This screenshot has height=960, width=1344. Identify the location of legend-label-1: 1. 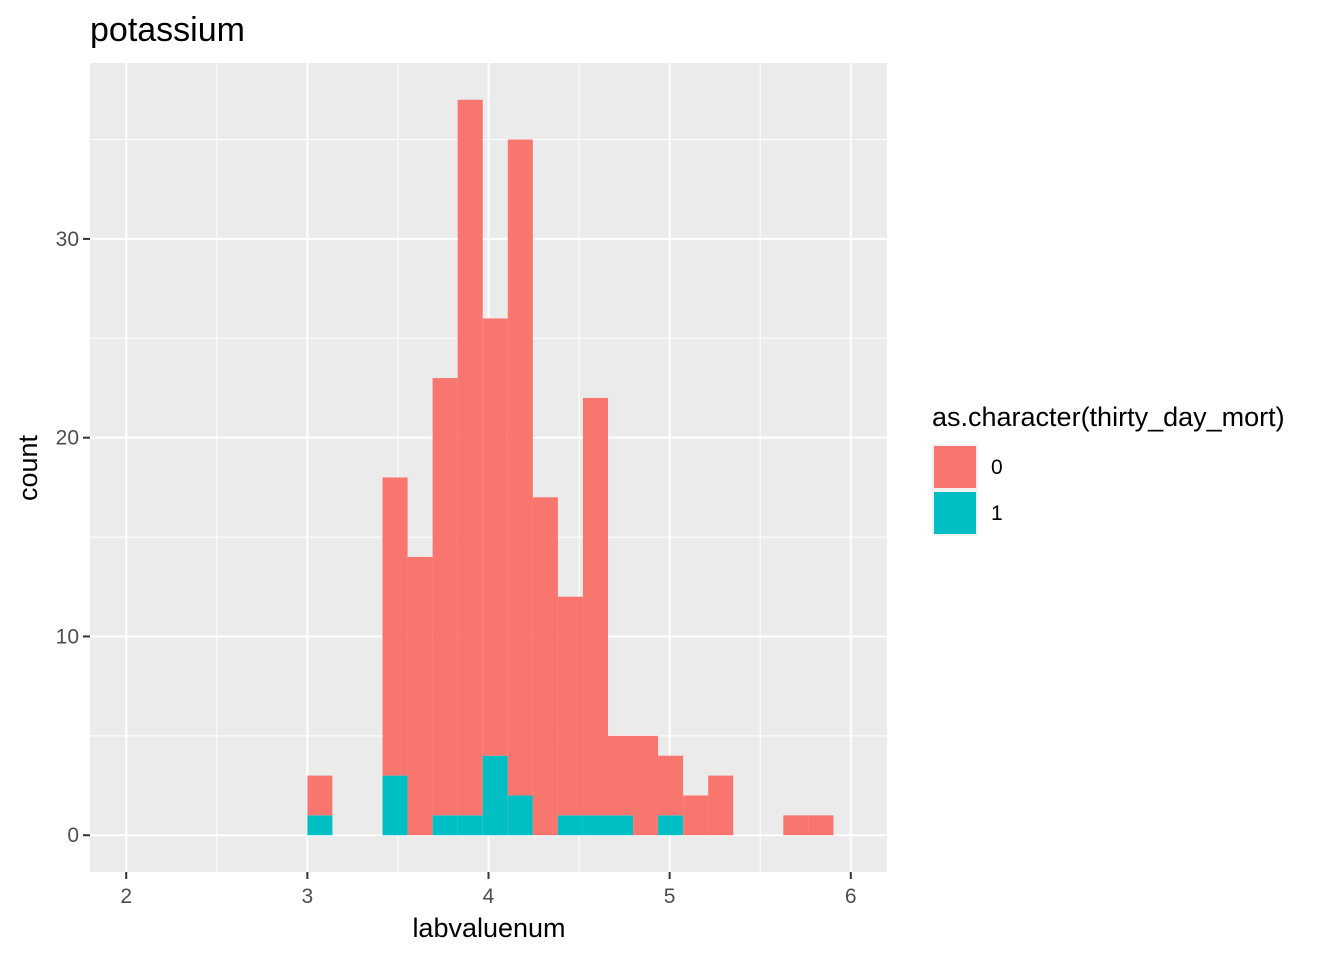
(997, 513).